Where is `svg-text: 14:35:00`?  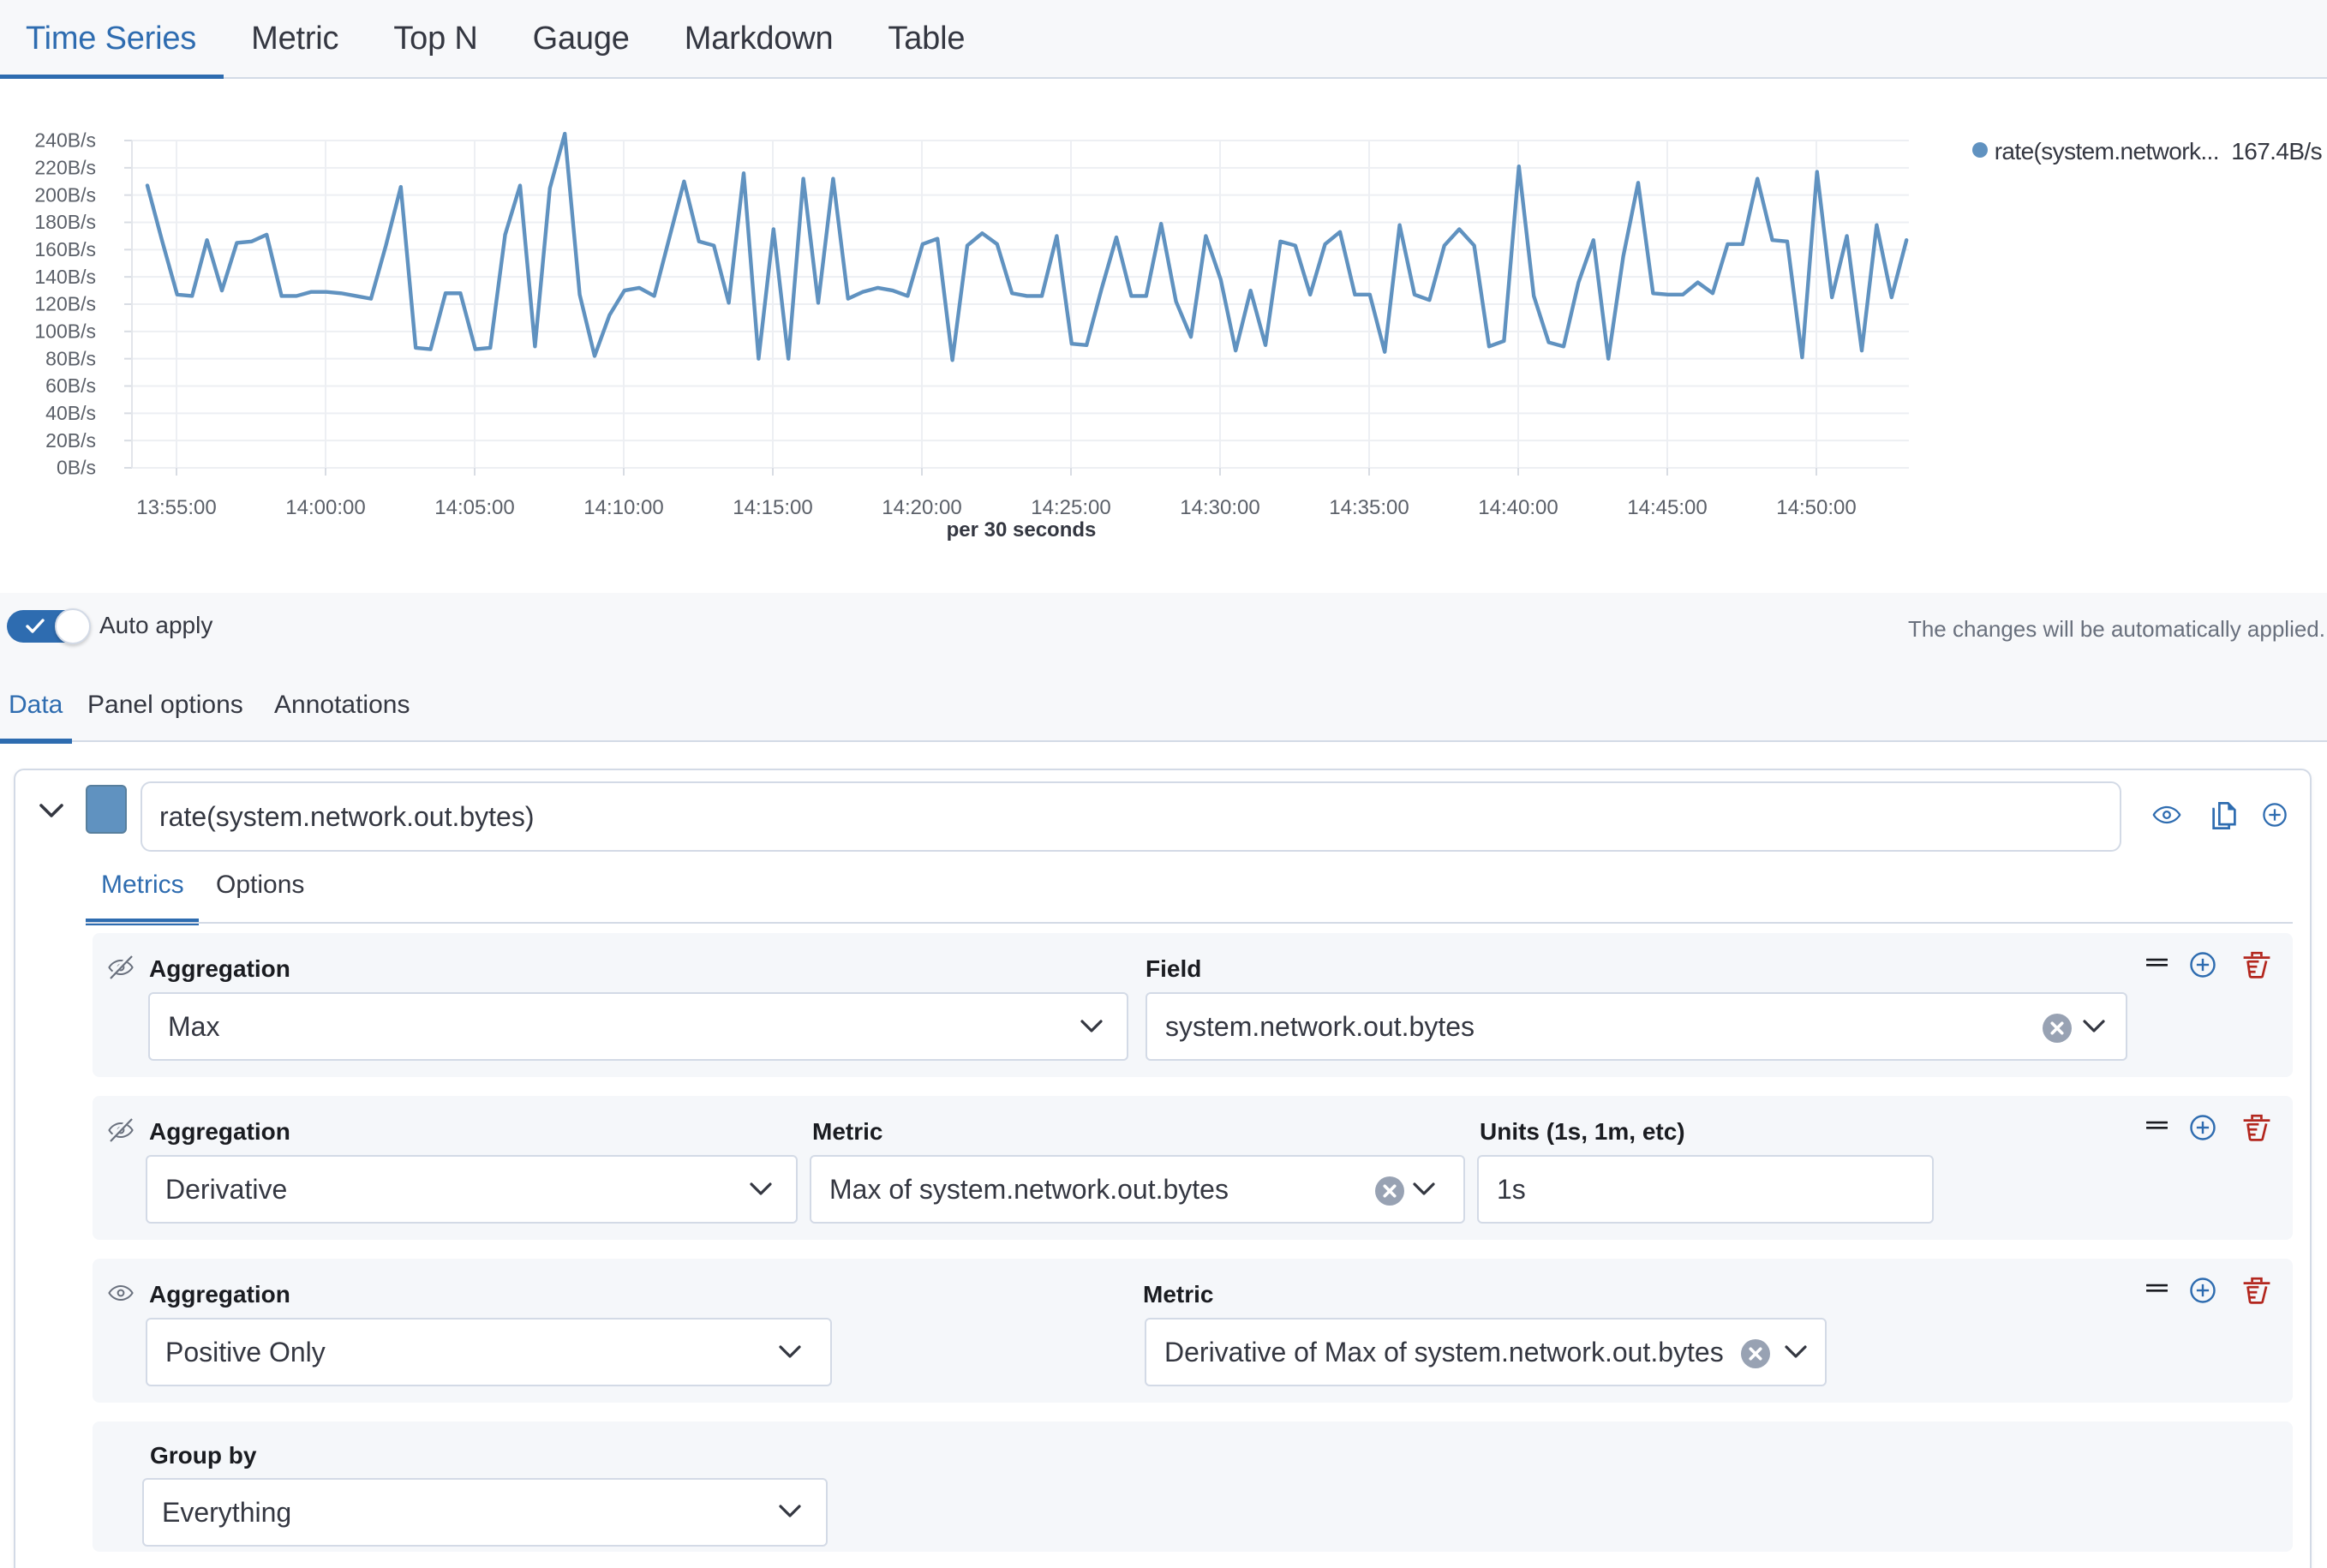
svg-text: 14:35:00 is located at coordinates (1369, 507).